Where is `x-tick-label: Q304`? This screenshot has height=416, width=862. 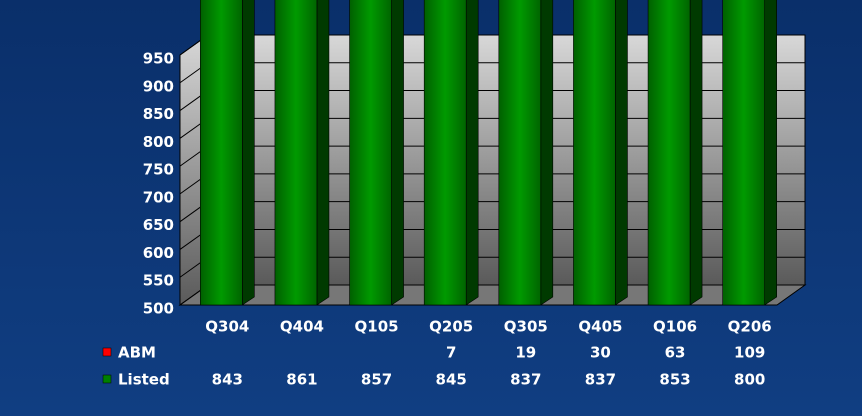 x-tick-label: Q304 is located at coordinates (227, 327).